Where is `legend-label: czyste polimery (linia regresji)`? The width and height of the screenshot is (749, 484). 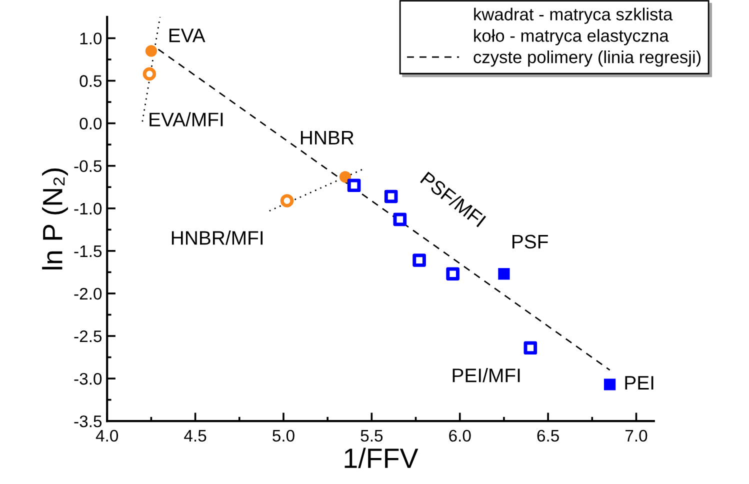
legend-label: czyste polimery (linia regresji) is located at coordinates (587, 58).